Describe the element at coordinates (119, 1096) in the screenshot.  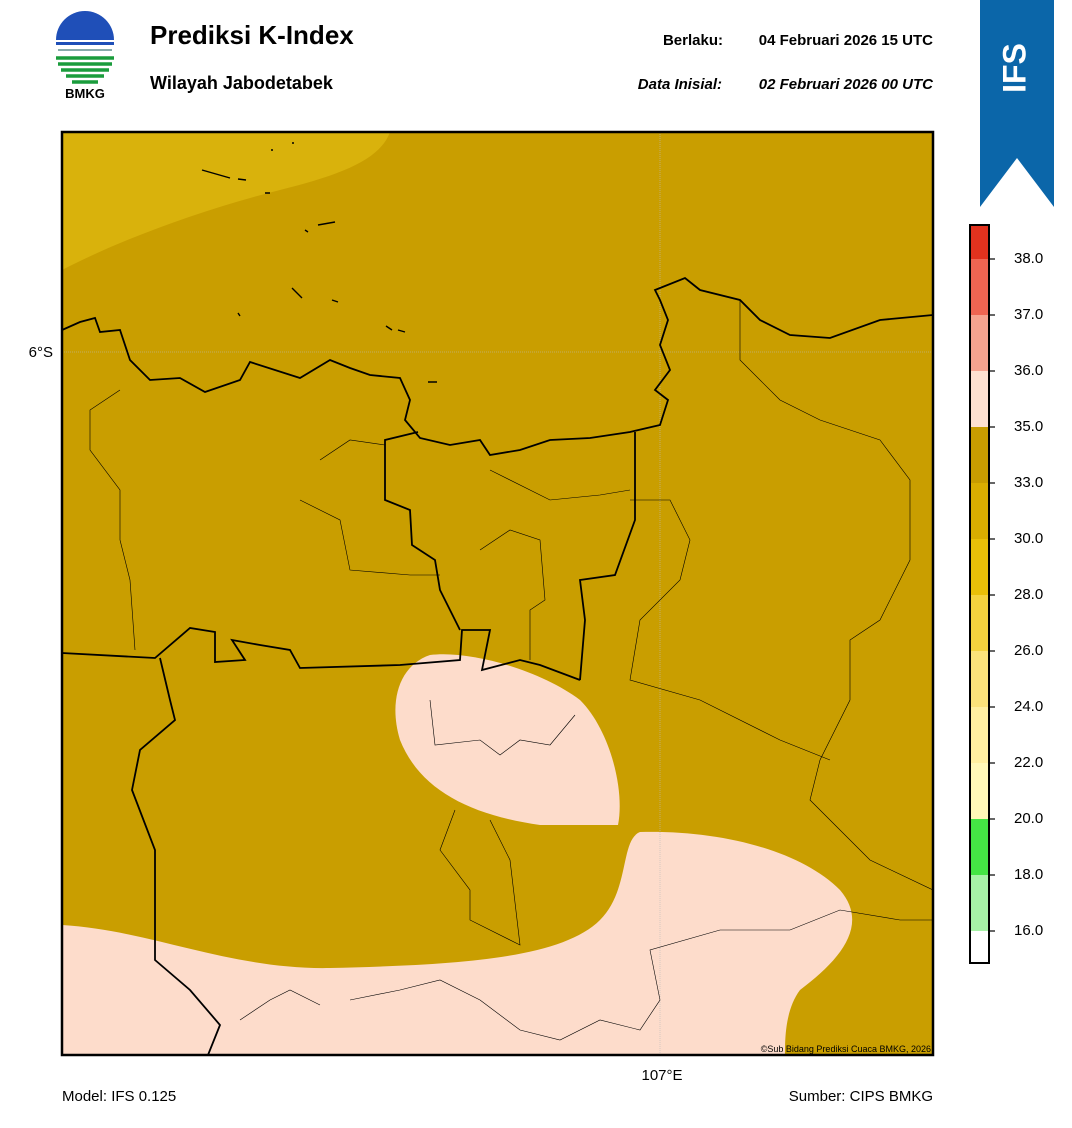
I see `model-note: Model: IFS 0.125` at that location.